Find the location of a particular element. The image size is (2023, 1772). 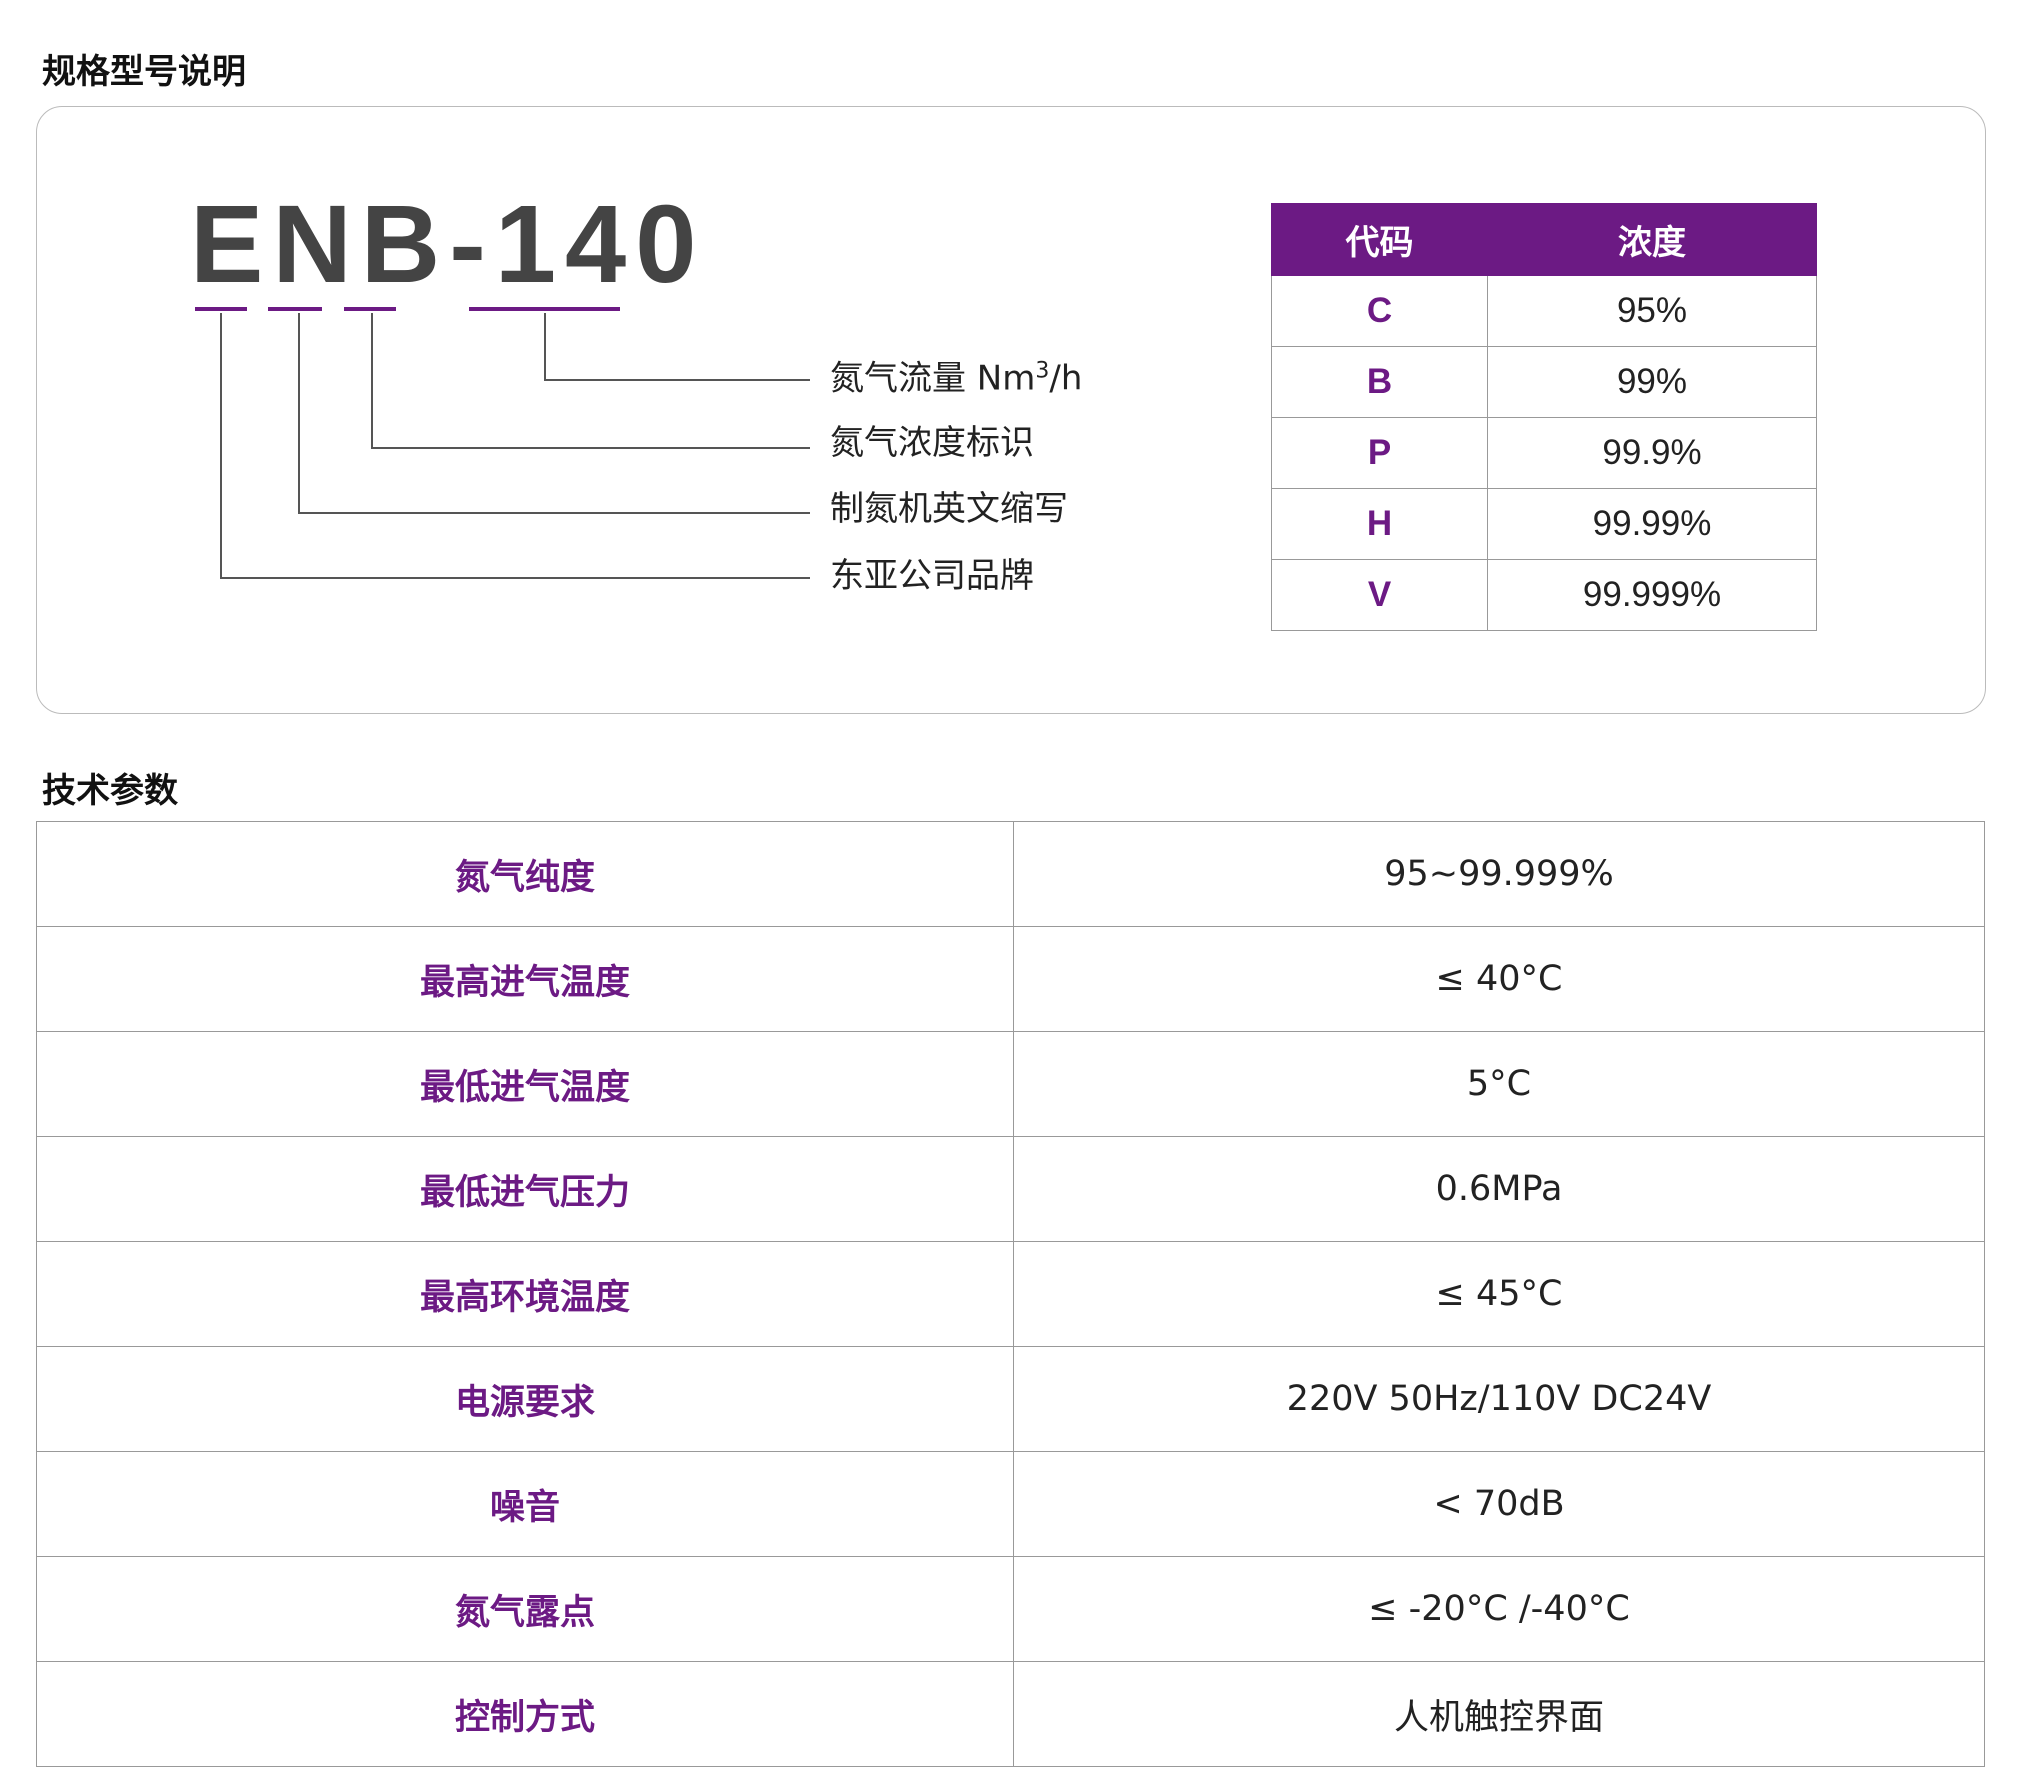

table-row: 电源要求 220V 50Hz/110V DC24V is located at coordinates (1010, 1399).